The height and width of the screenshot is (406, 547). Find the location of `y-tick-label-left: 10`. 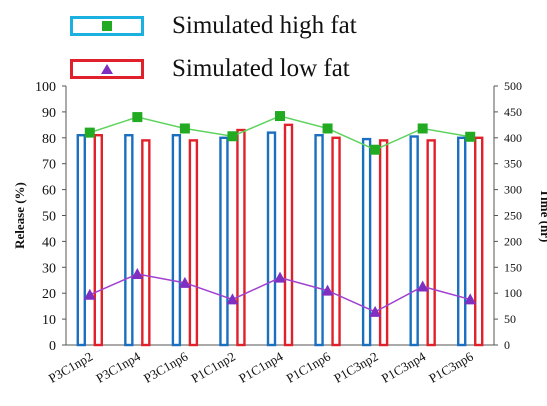

y-tick-label-left: 10 is located at coordinates (49, 320).